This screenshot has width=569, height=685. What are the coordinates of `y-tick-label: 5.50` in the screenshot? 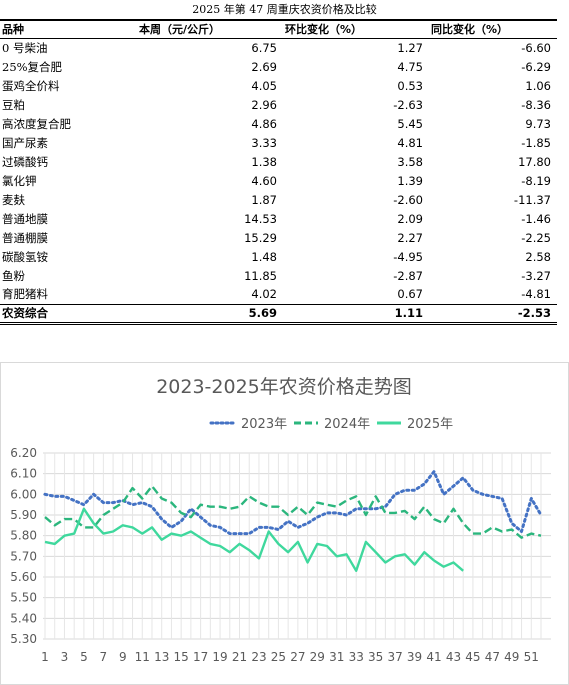 It's located at (23, 598).